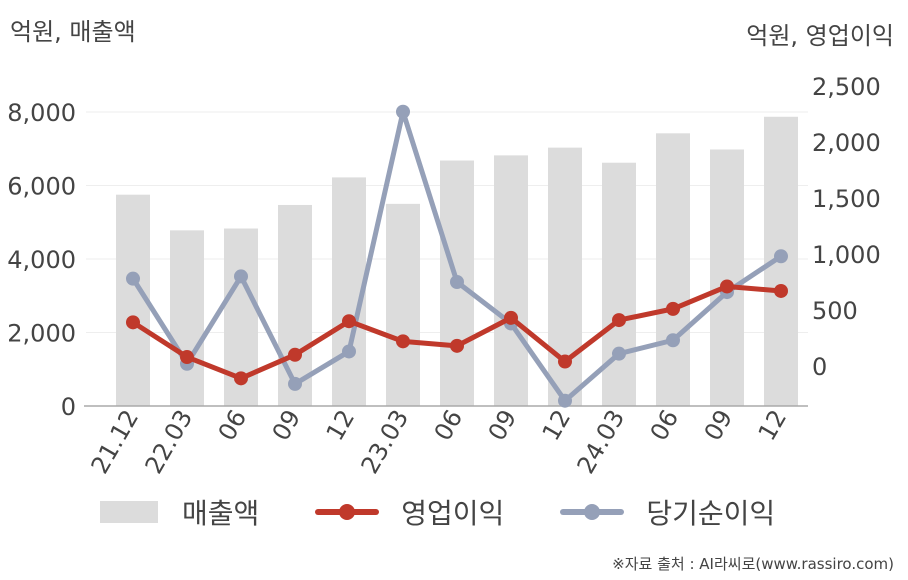 Image resolution: width=908 pixels, height=580 pixels. Describe the element at coordinates (453, 513) in the screenshot. I see `legend-label-operating-profit: 영업이익` at that location.